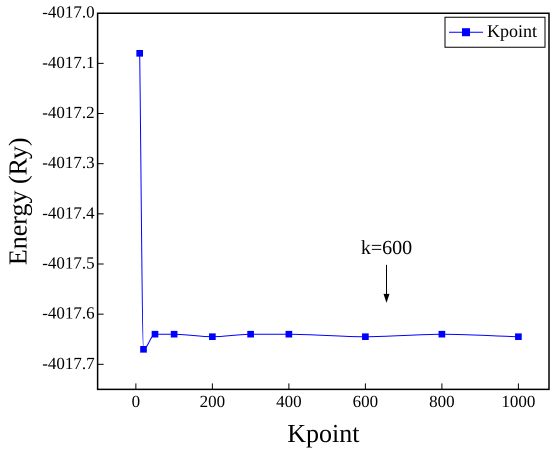  I want to click on y-axis-title: Energy (Ry), so click(17, 201).